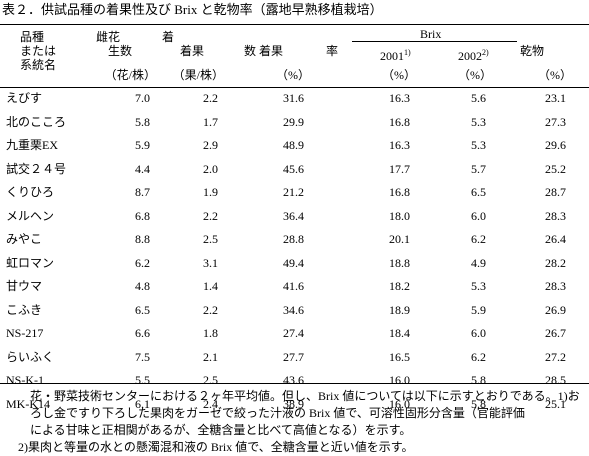 This screenshot has height=456, width=589. Describe the element at coordinates (142, 286) in the screenshot. I see `cell: 4.8` at that location.